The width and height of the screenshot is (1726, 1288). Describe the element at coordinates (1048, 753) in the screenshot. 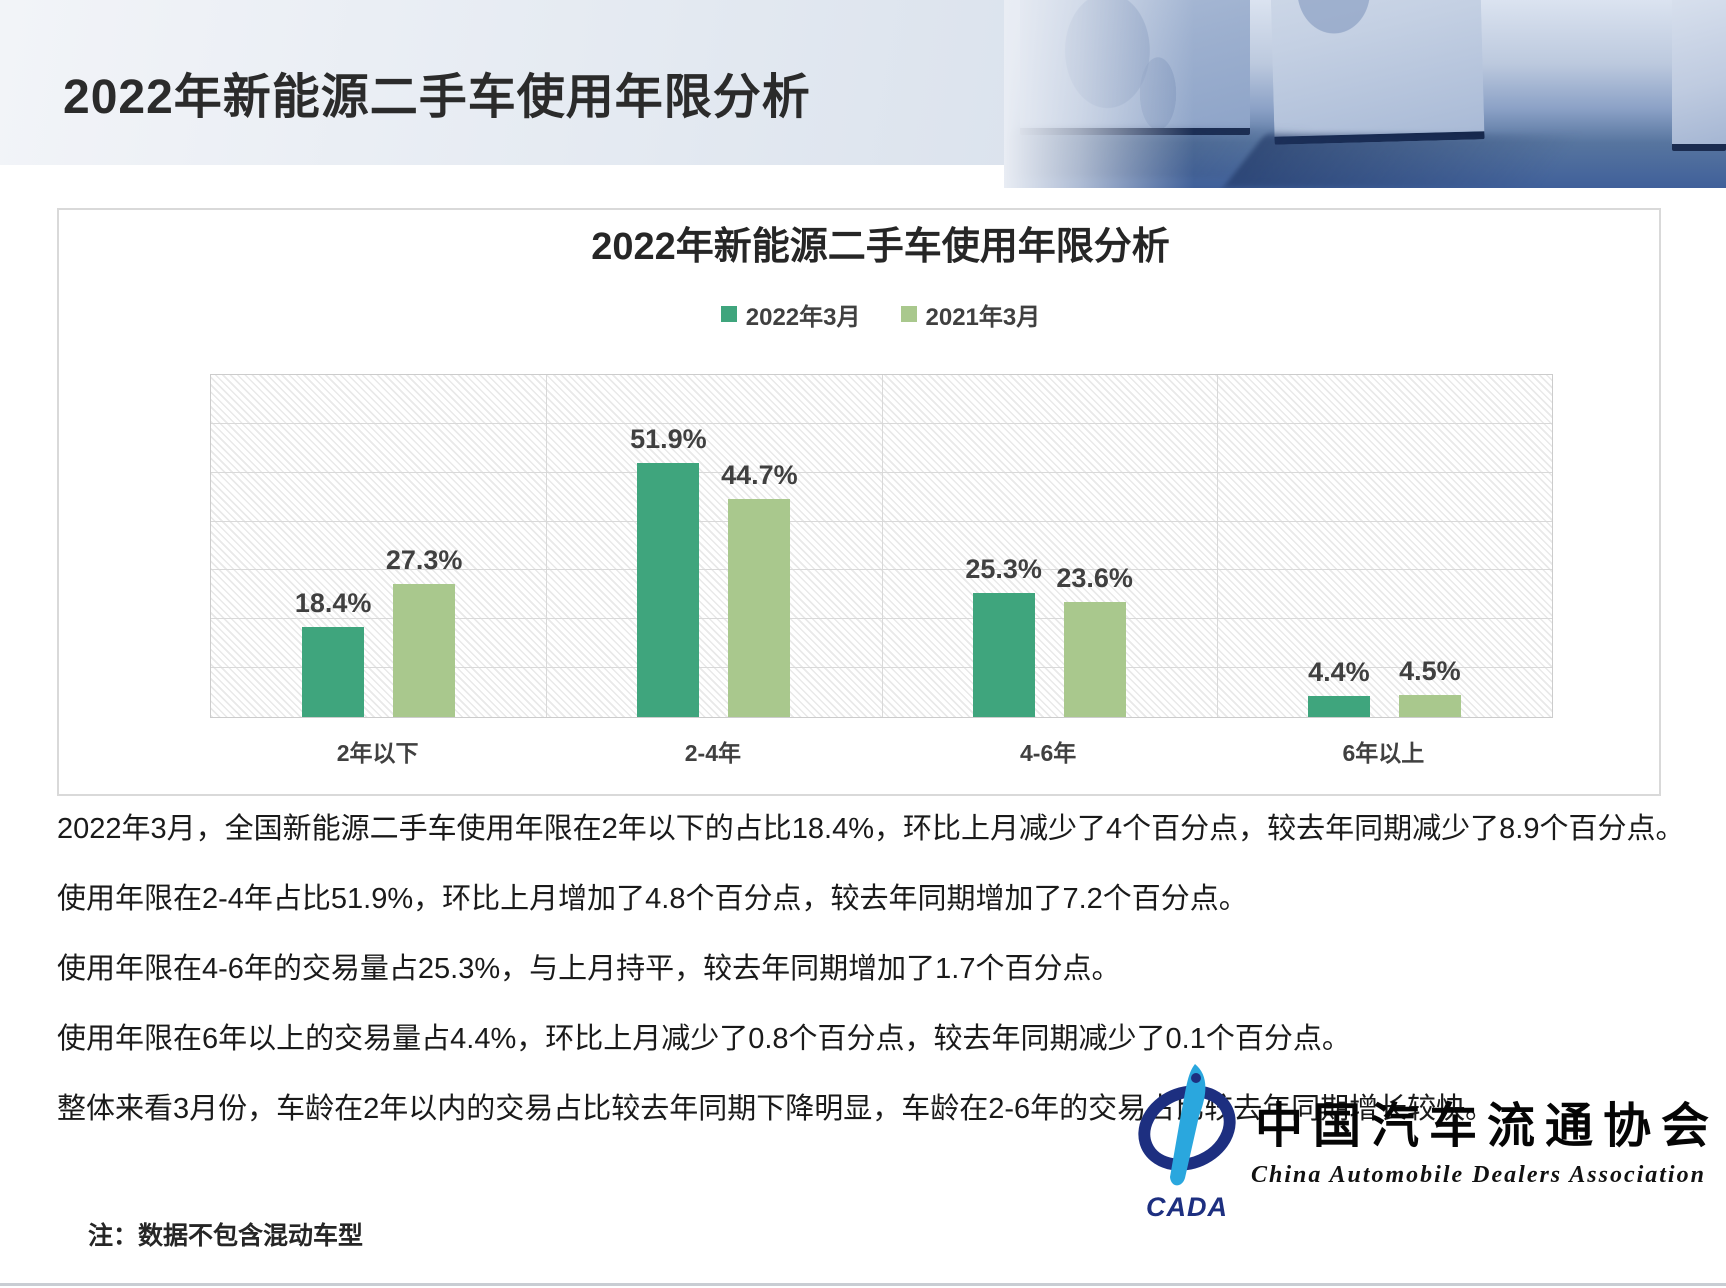

I see `category-label-4-6年: 4-6年` at that location.